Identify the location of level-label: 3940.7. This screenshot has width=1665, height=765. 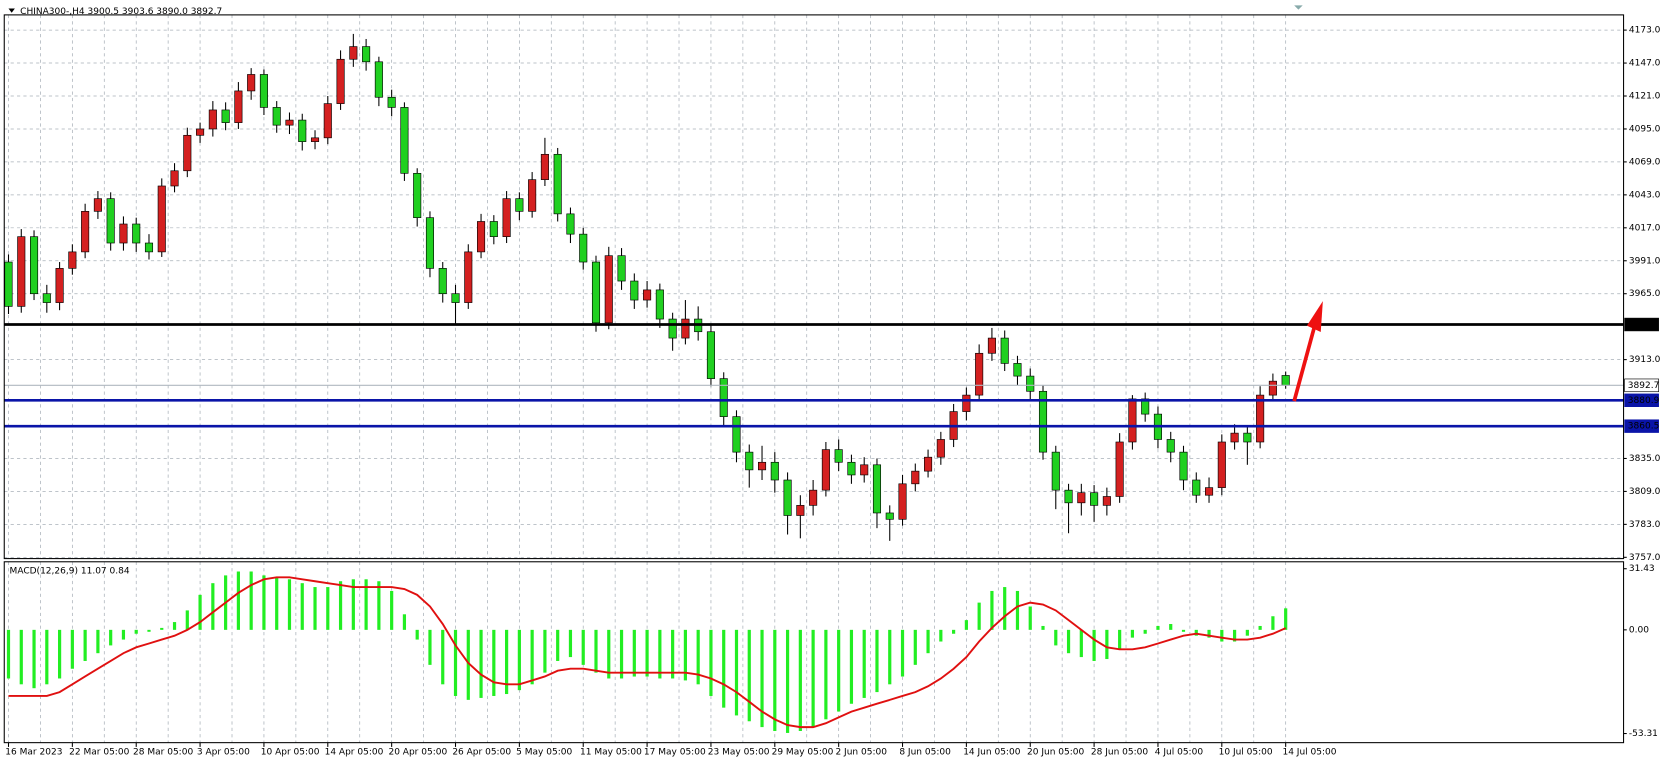
(1644, 325).